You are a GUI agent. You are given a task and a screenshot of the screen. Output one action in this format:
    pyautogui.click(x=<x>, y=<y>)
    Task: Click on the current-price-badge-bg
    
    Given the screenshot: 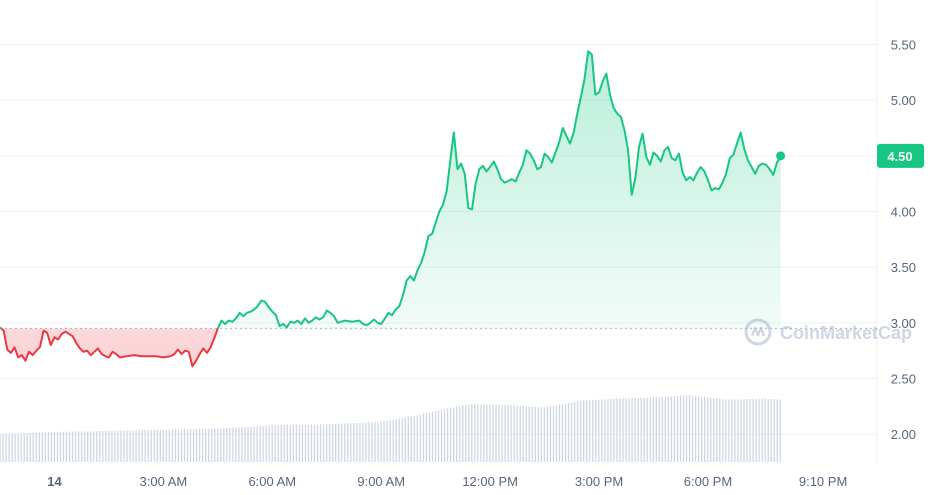 What is the action you would take?
    pyautogui.click(x=900, y=155)
    